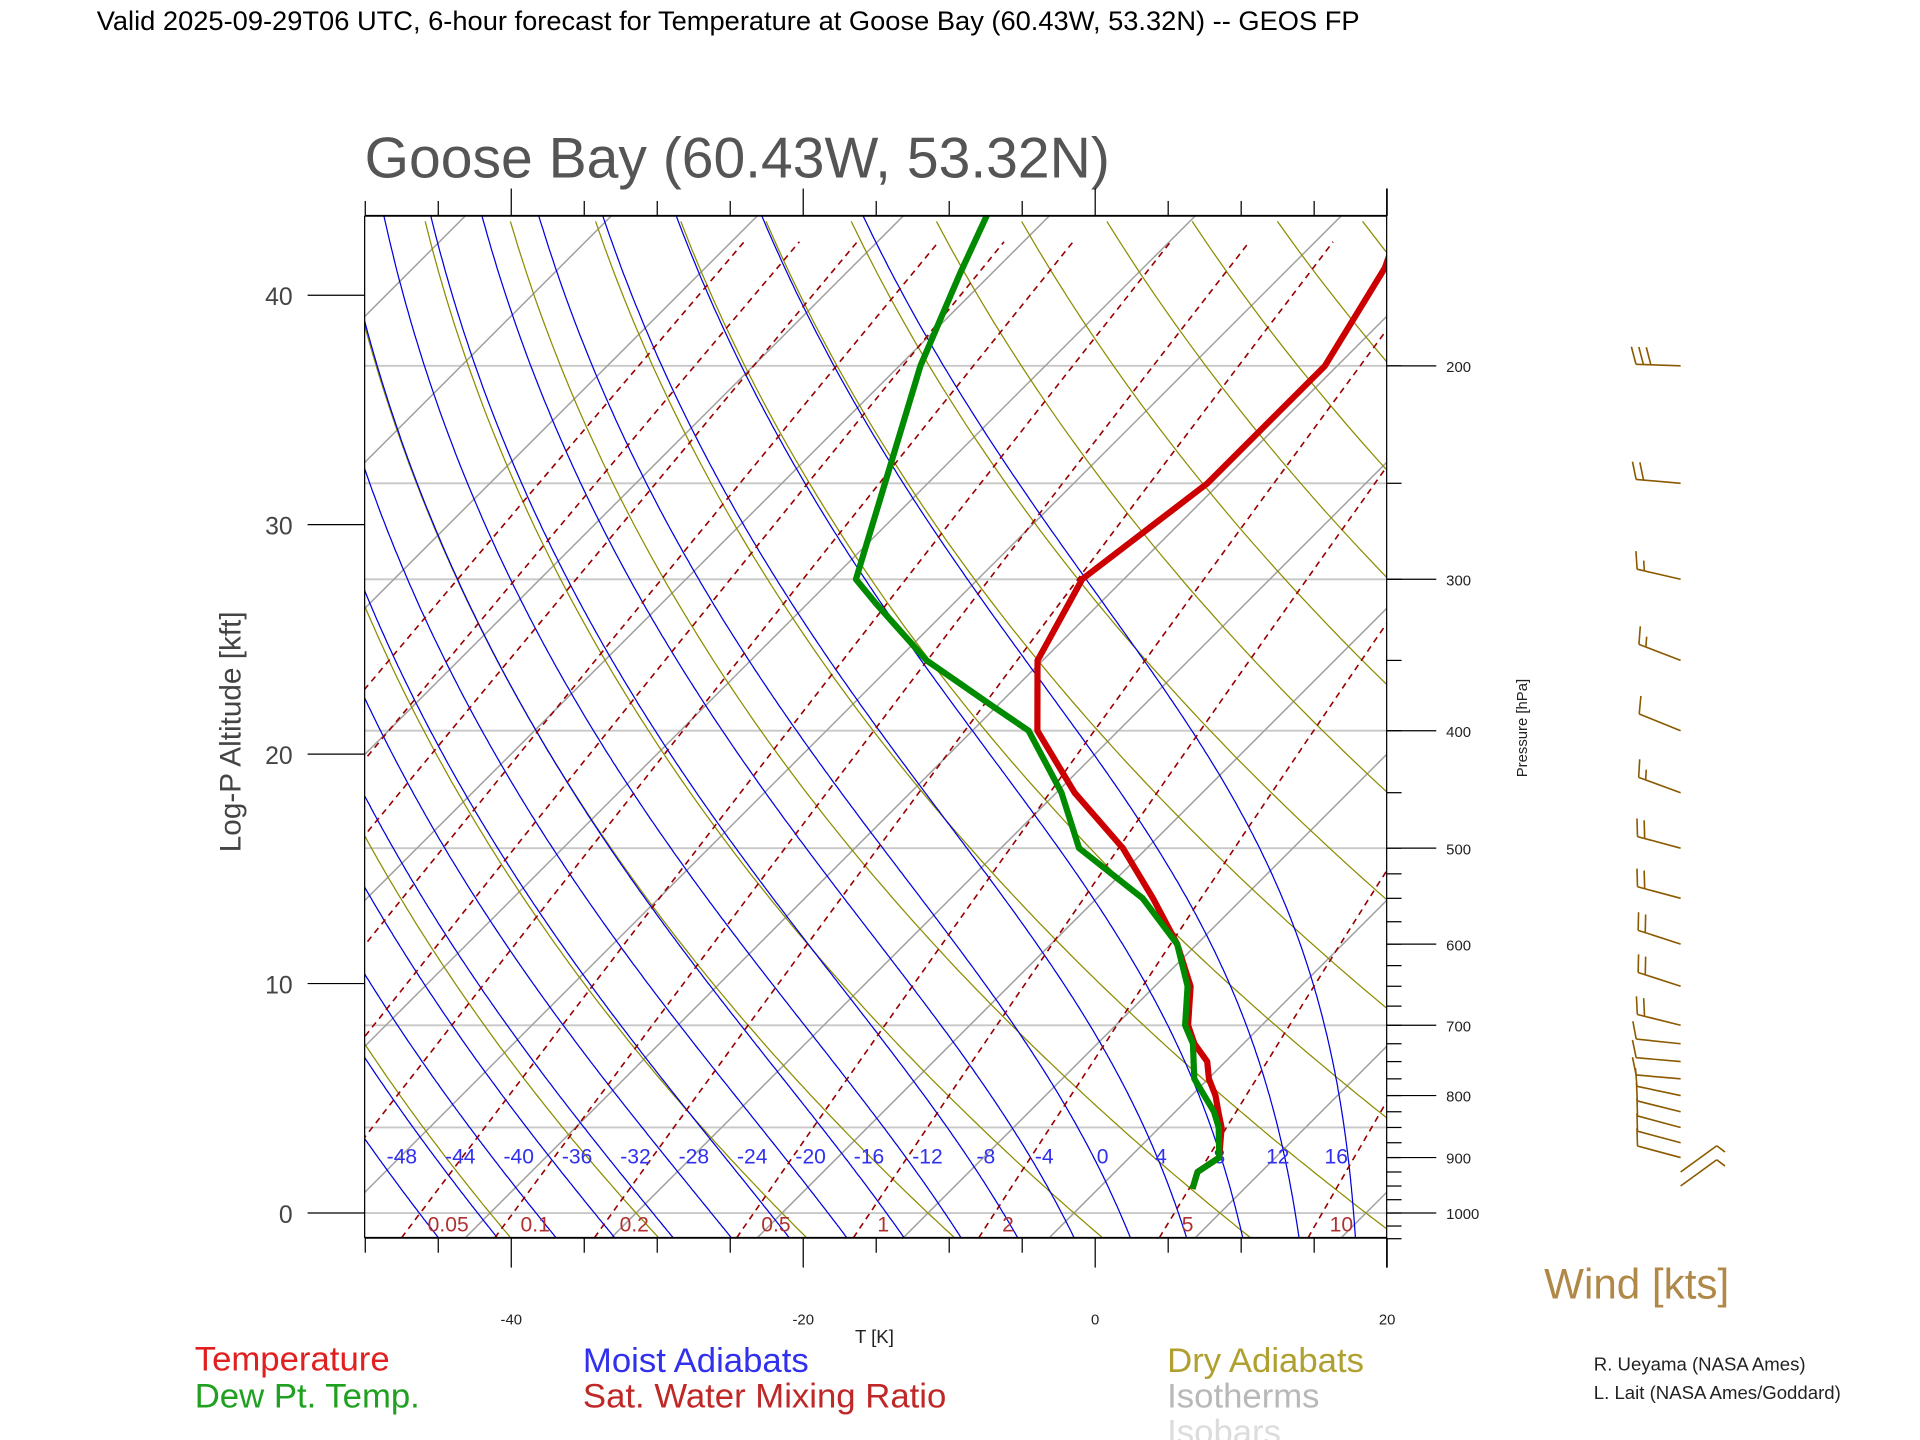  Describe the element at coordinates (460, 1156) in the screenshot. I see `moist-adiabat-label: -44` at that location.